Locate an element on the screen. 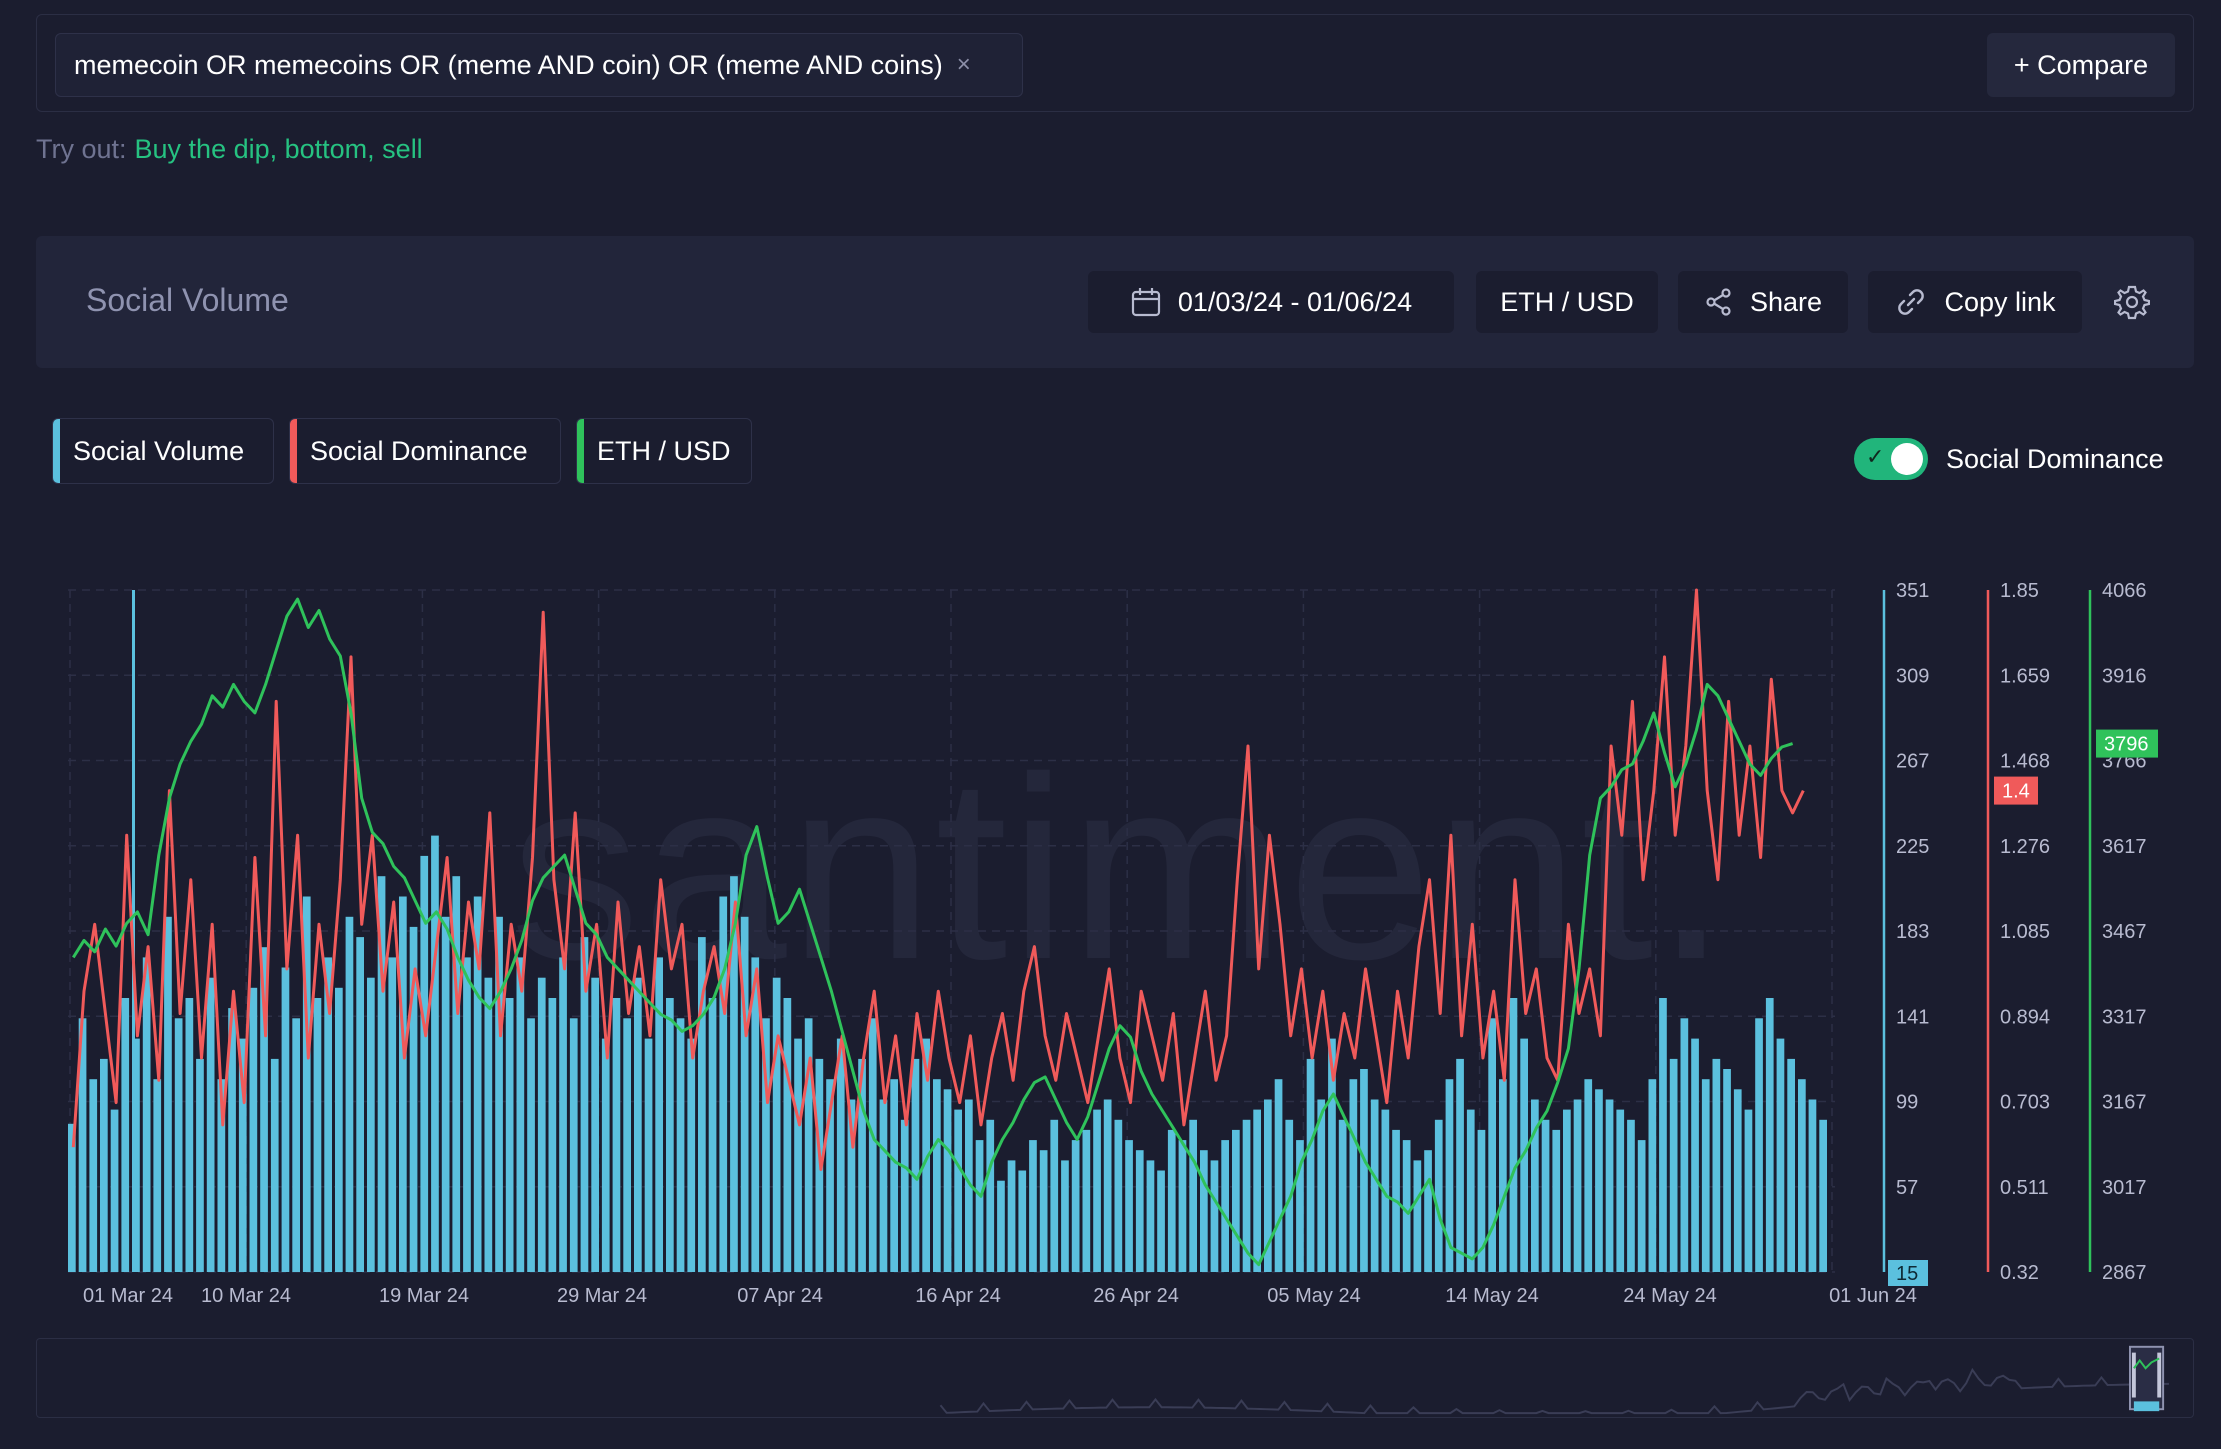 This screenshot has width=2221, height=1449. y-axis-tick-label: 351 is located at coordinates (1912, 591).